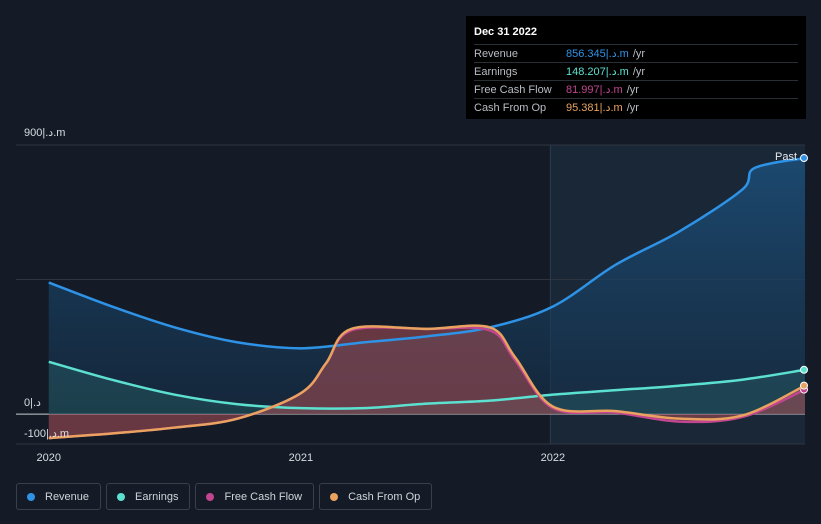  I want to click on tooltip-label: Free Cash Flow, so click(513, 89).